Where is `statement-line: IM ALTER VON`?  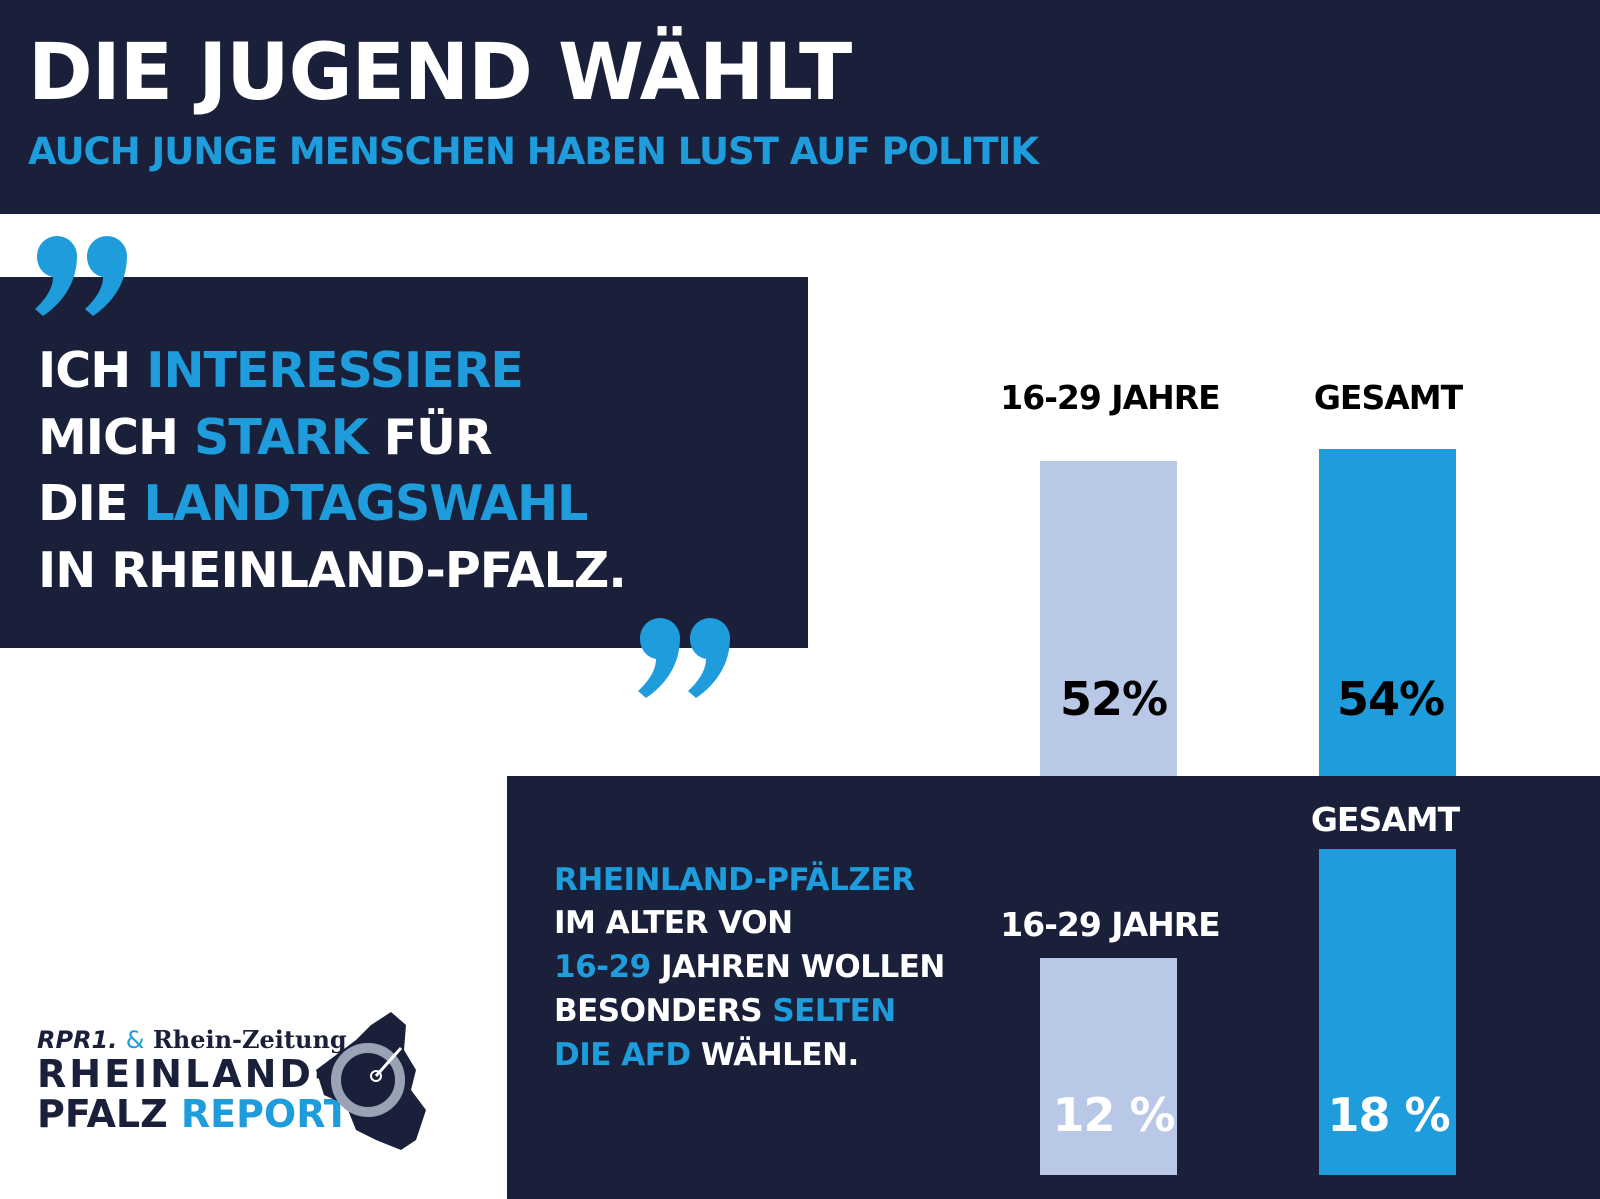 statement-line: IM ALTER VON is located at coordinates (673, 923).